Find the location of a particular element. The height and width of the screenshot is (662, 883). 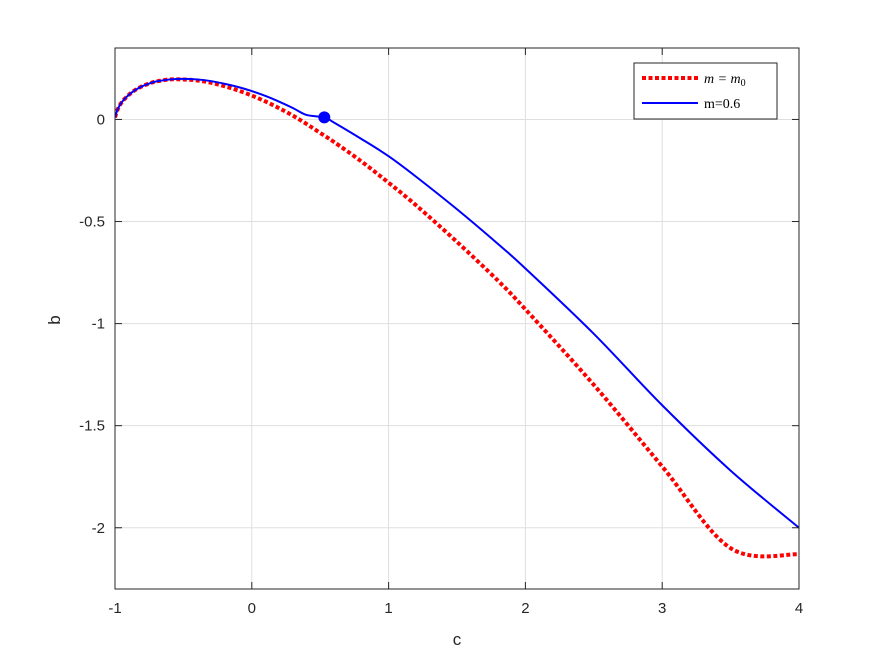

legend-label-main: m = m is located at coordinates (722, 79).